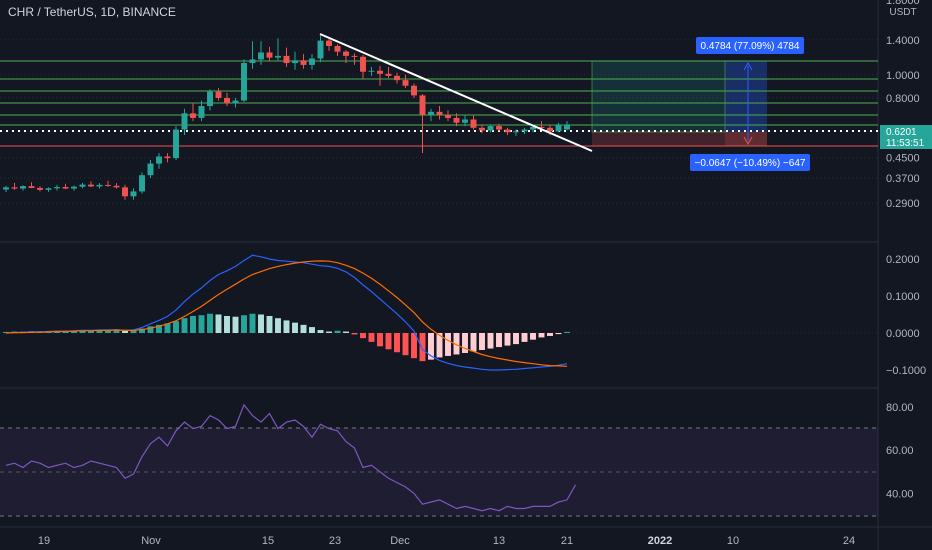 The image size is (932, 550). I want to click on symbol-title: CHR / TetherUS, 1D, BINANCE, so click(92, 12).